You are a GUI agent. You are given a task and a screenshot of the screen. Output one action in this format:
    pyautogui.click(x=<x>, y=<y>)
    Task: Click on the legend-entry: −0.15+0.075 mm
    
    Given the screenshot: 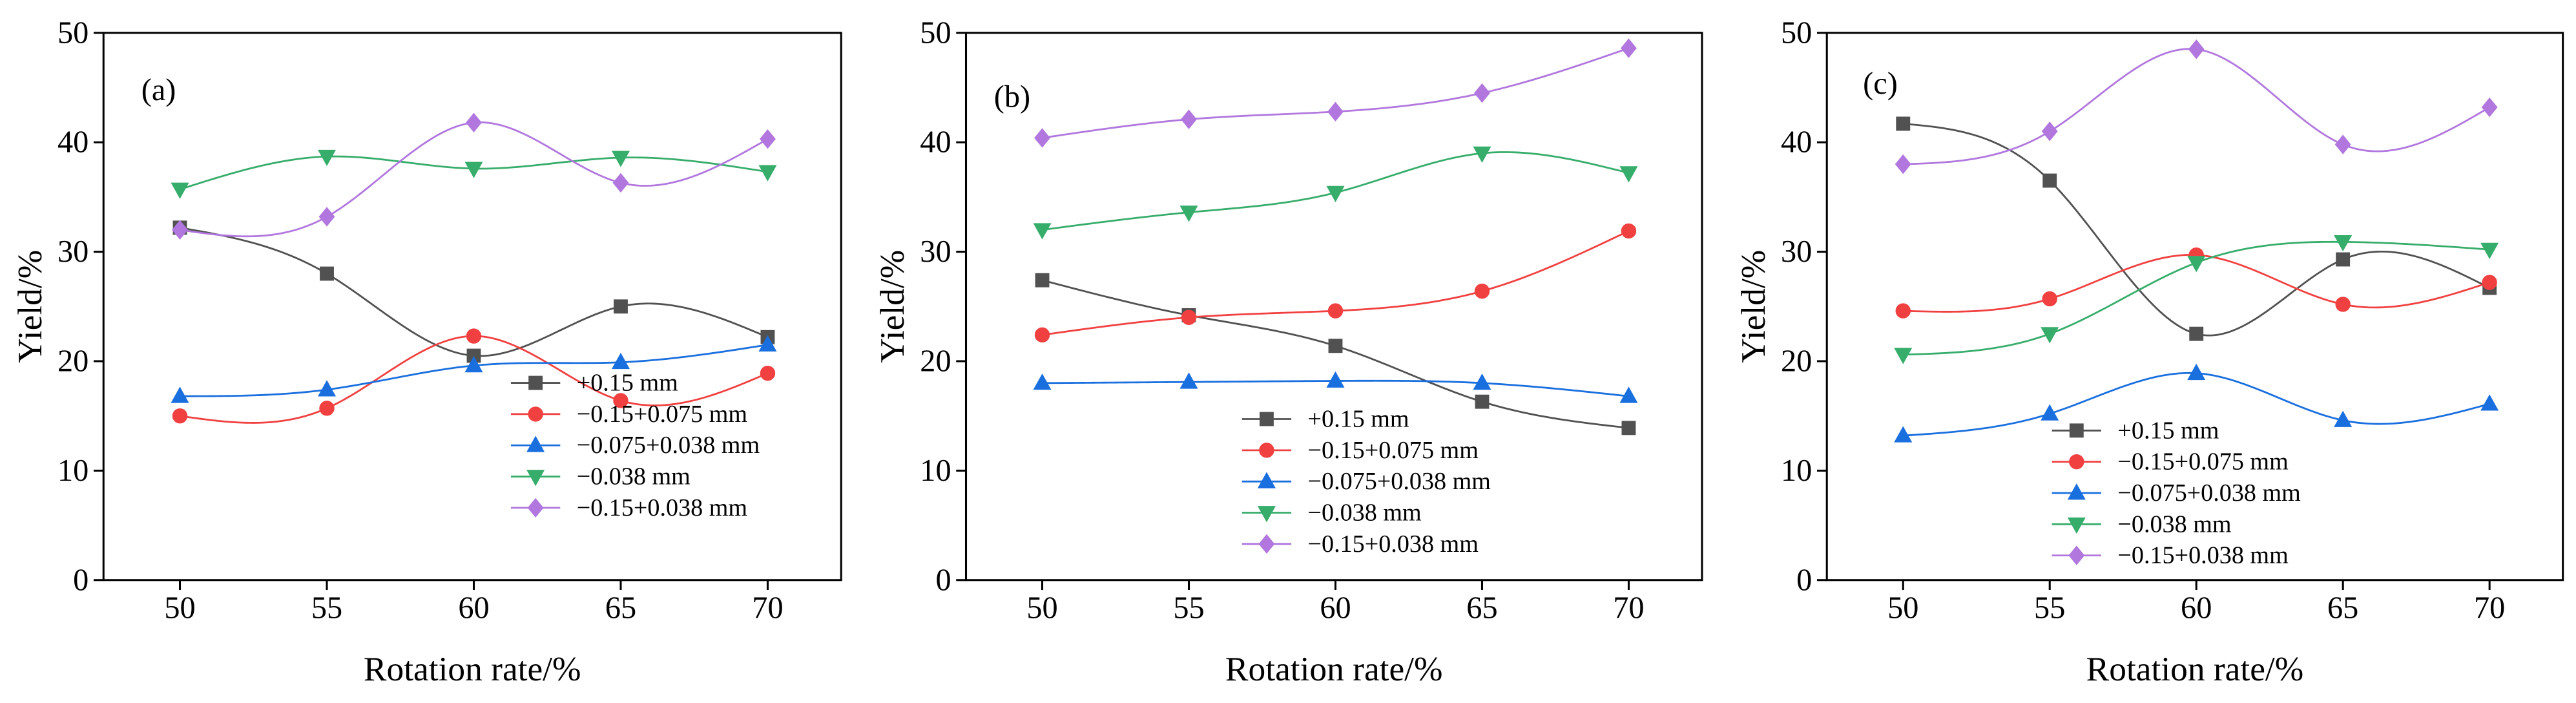 What is the action you would take?
    pyautogui.click(x=2170, y=462)
    